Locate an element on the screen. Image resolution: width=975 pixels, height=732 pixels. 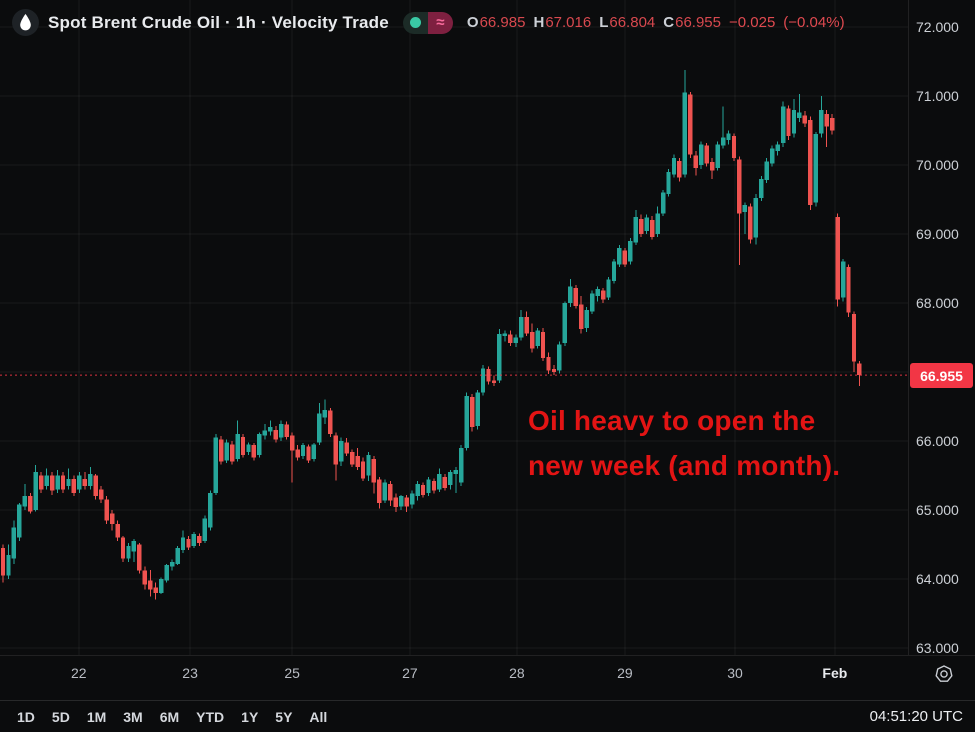
open-label: O is located at coordinates (472, 22).